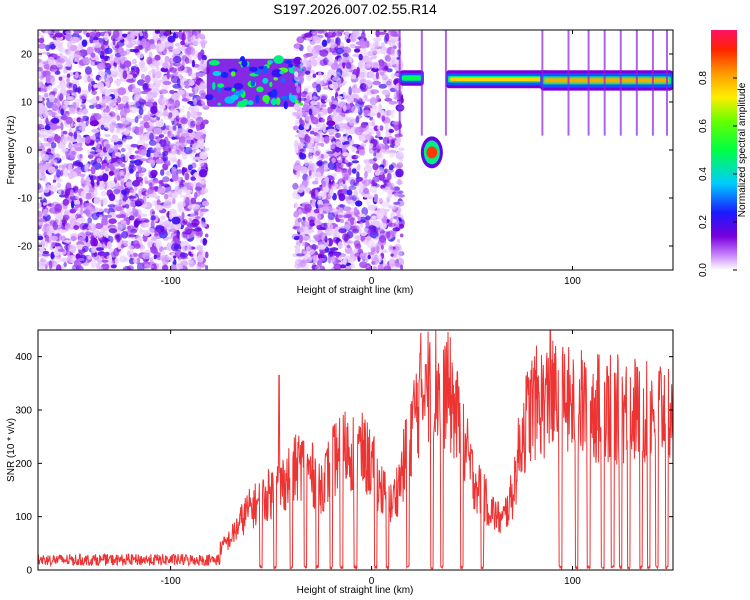 Image resolution: width=750 pixels, height=600 pixels. I want to click on spectrogram-region-line, so click(411, 78).